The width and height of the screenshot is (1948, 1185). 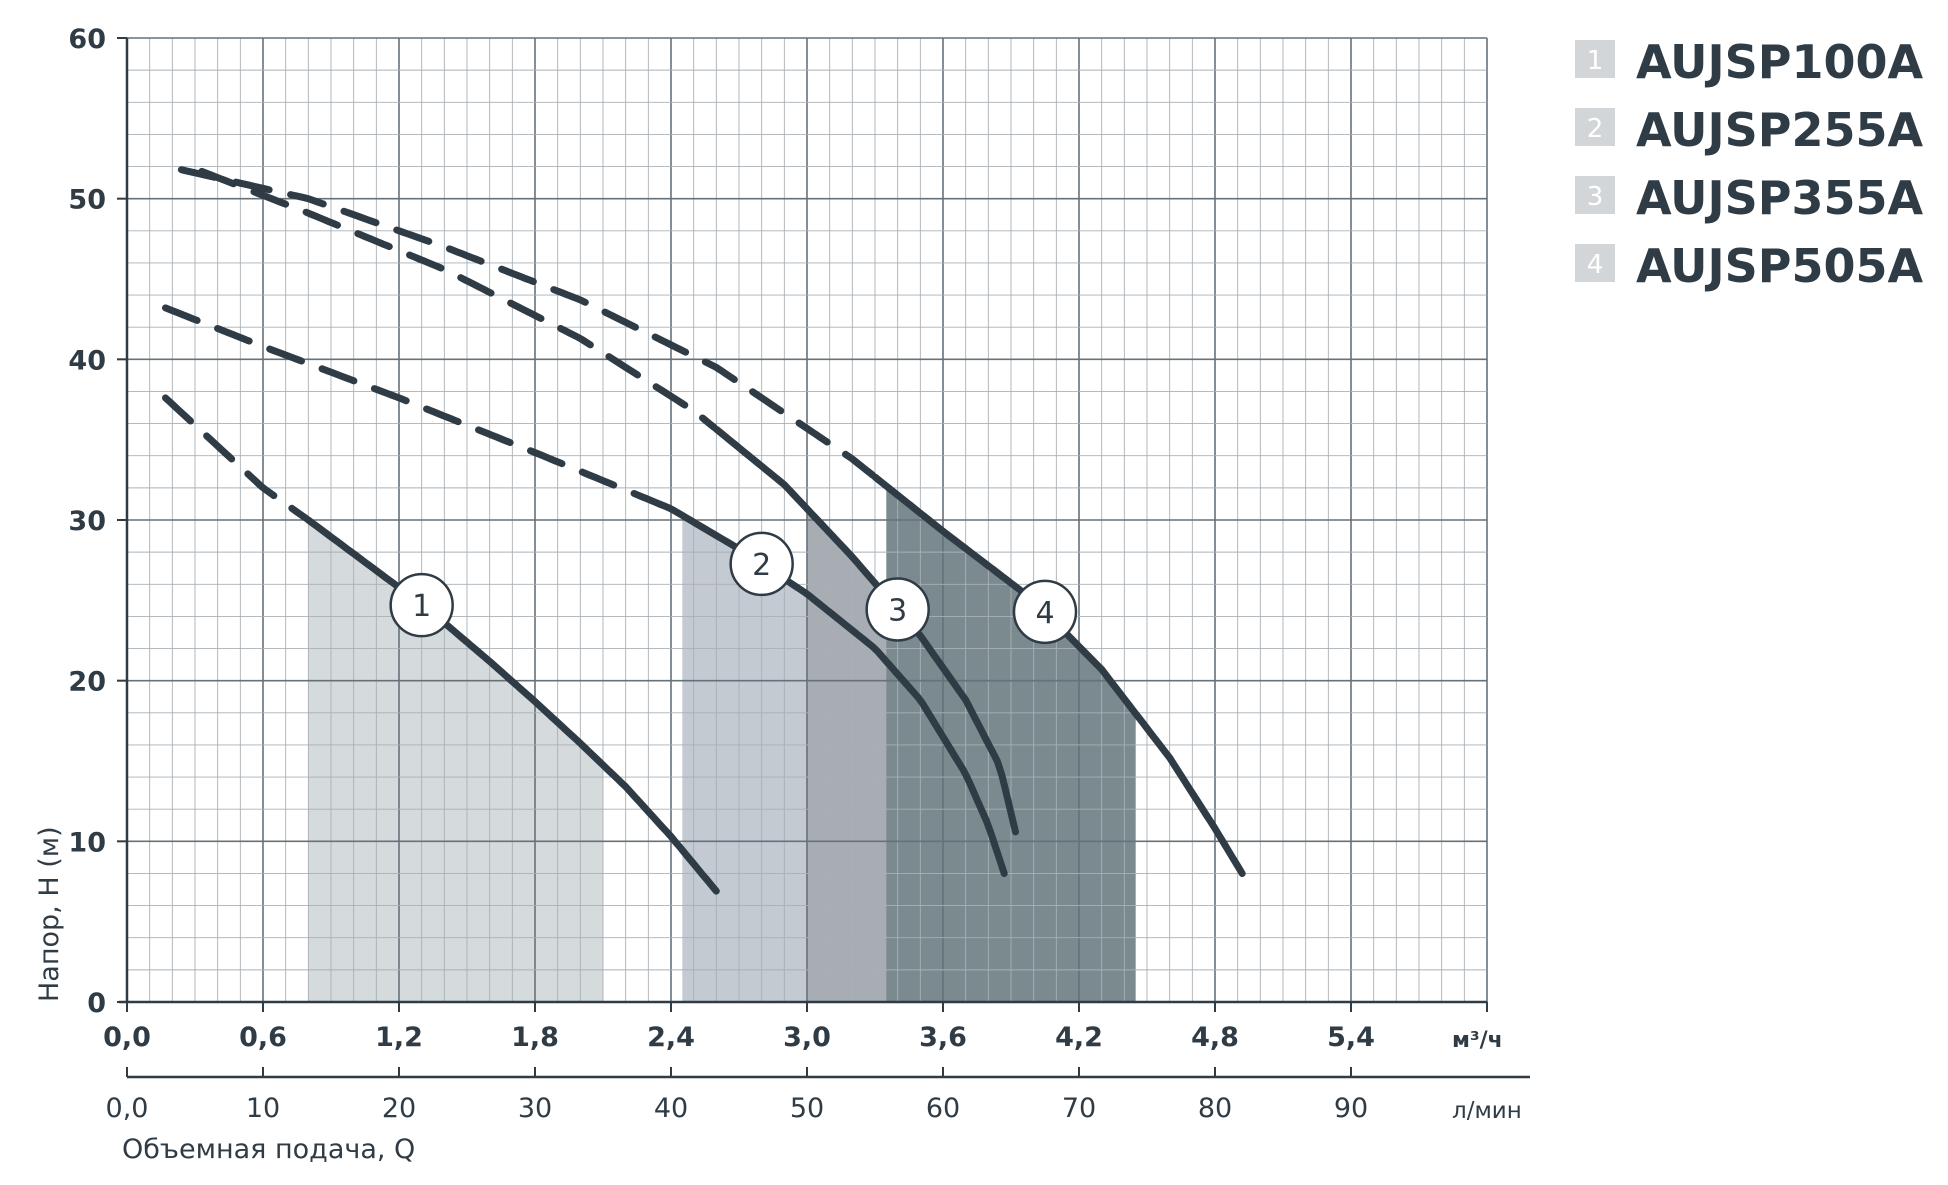 I want to click on x2-tick-label: 30, so click(x=535, y=1108).